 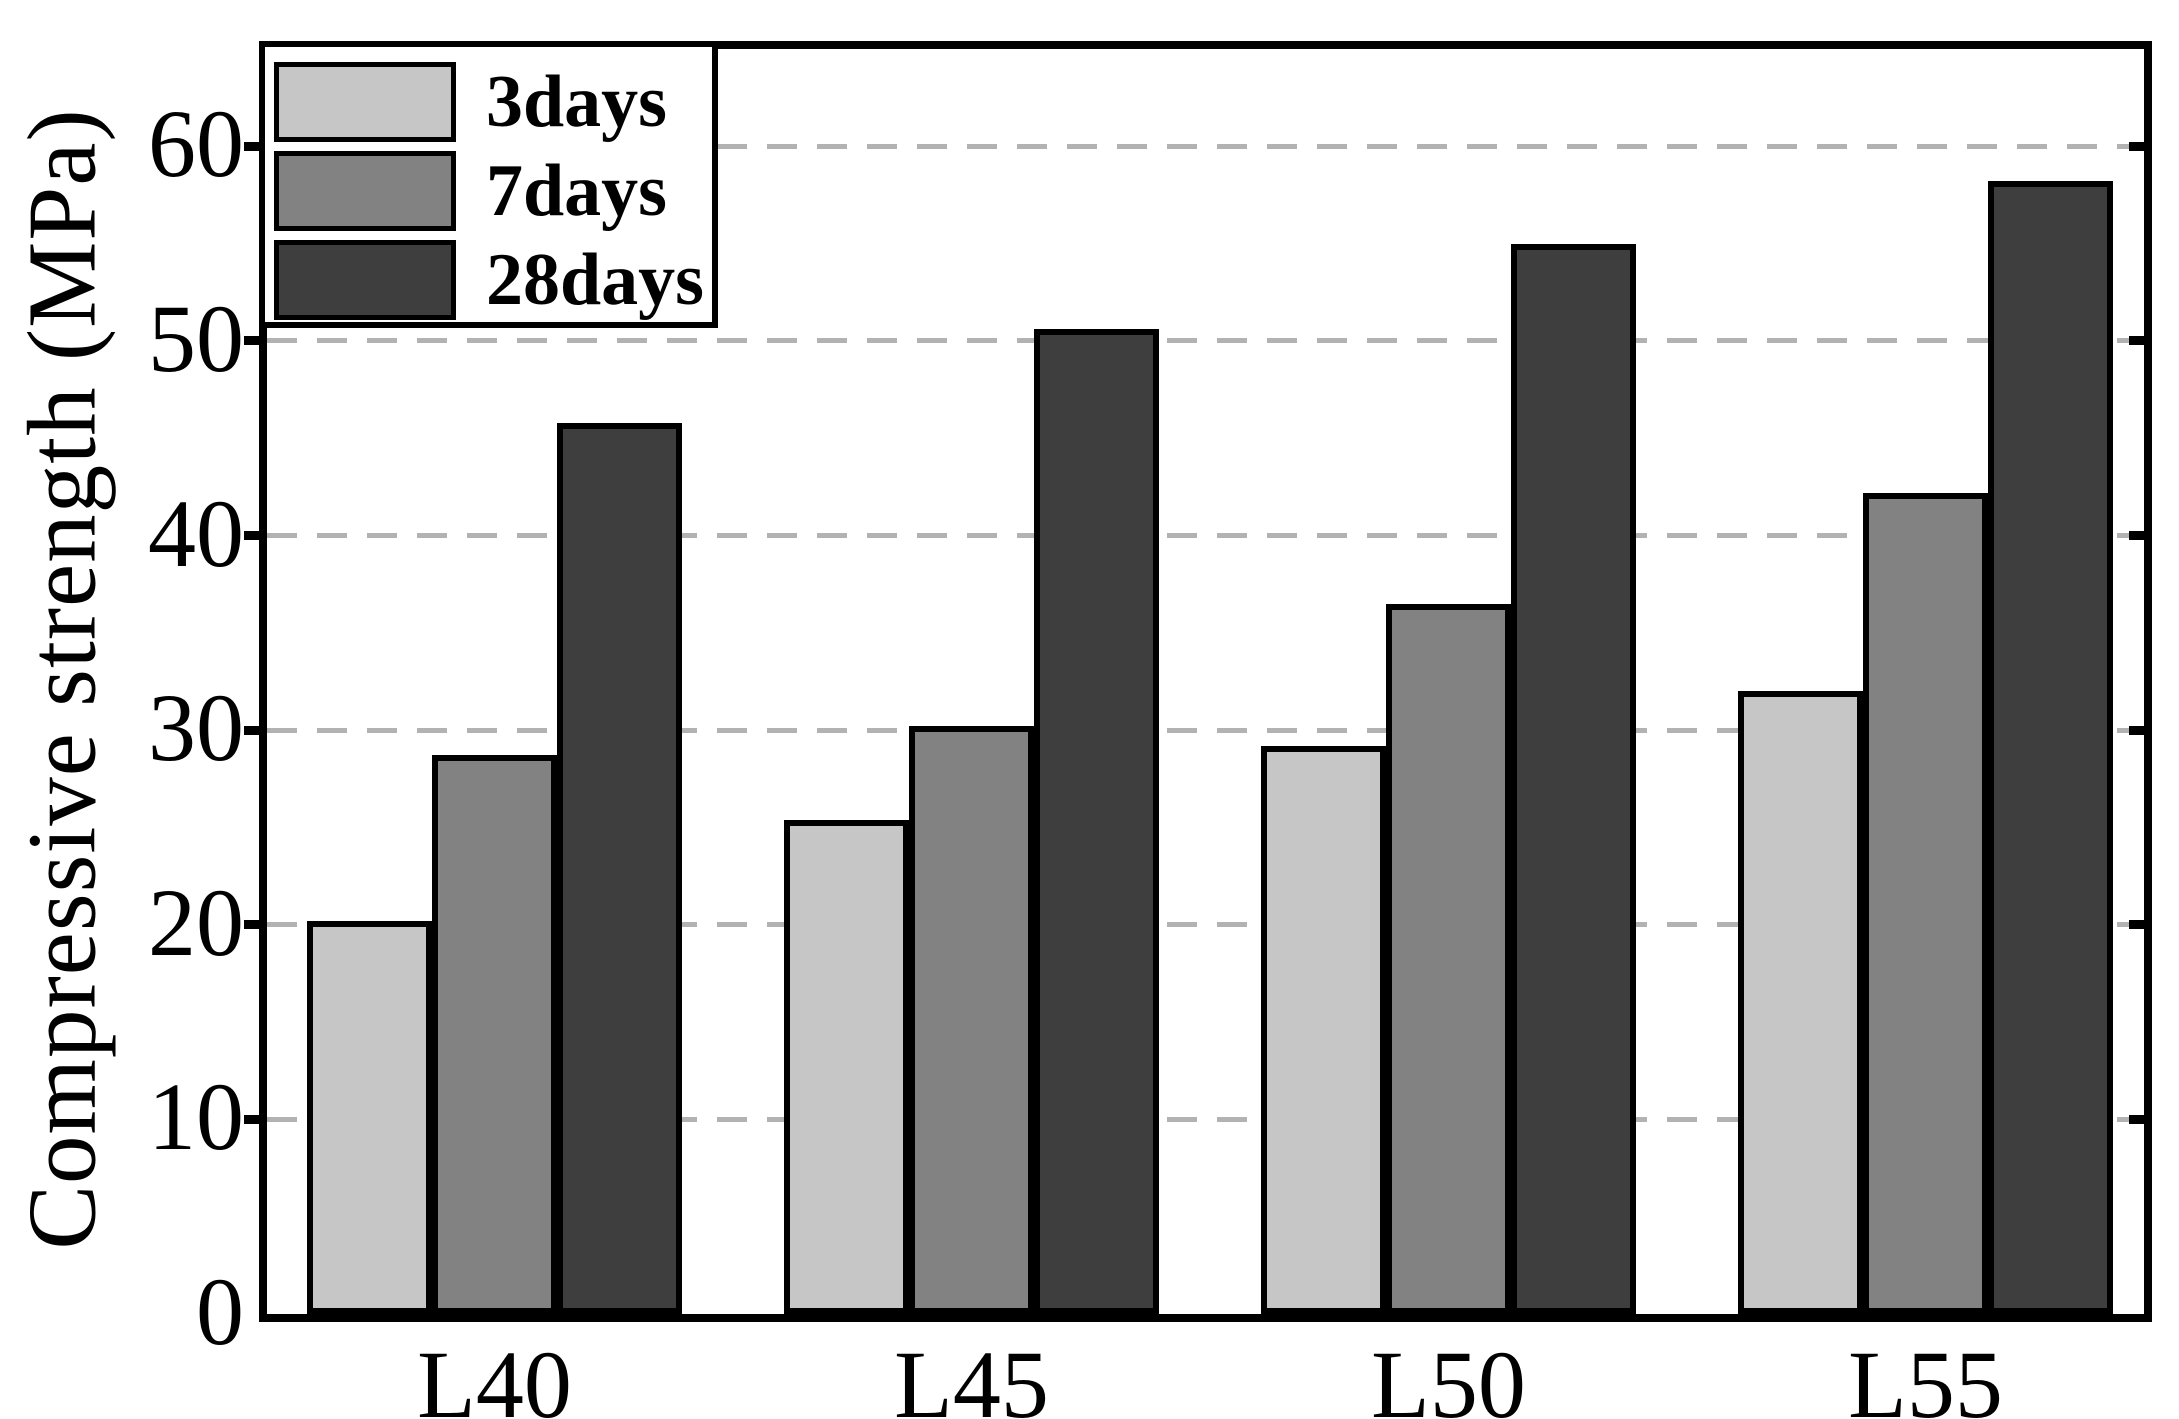 What do you see at coordinates (494, 1375) in the screenshot?
I see `x-tick-label-L40: L40` at bounding box center [494, 1375].